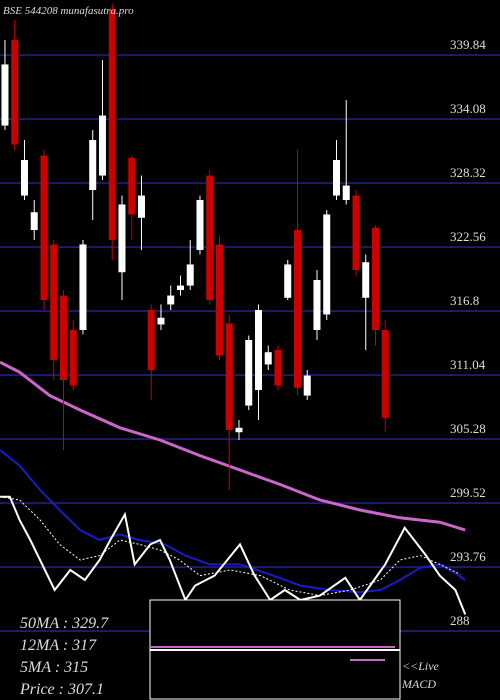  What do you see at coordinates (468, 44) in the screenshot?
I see `y-tick-label: 339.84` at bounding box center [468, 44].